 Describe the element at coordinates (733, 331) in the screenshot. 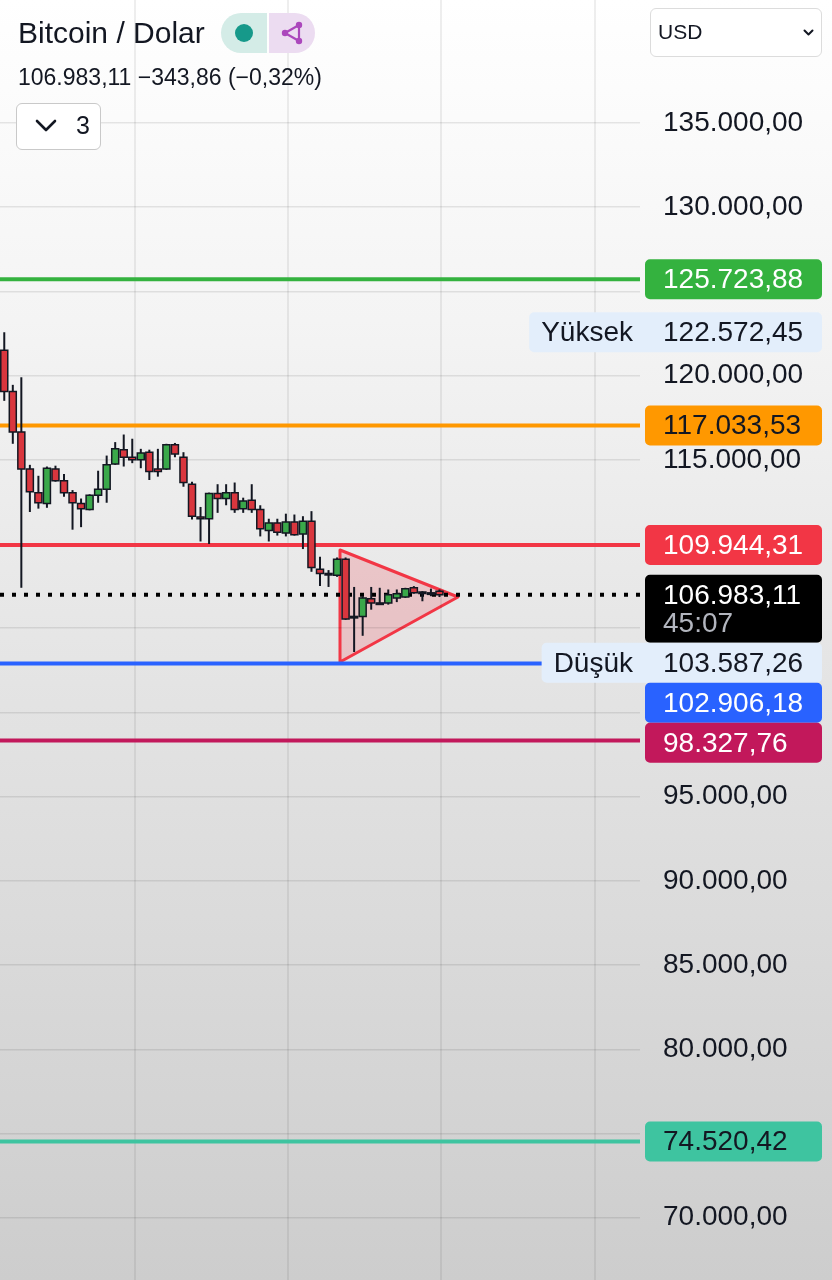

I see `text: 122.572,45` at that location.